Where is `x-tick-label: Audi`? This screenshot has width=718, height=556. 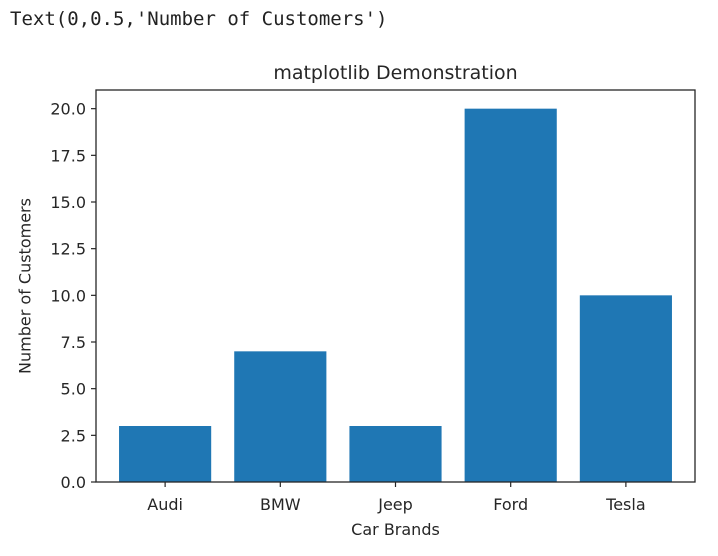
x-tick-label: Audi is located at coordinates (165, 504).